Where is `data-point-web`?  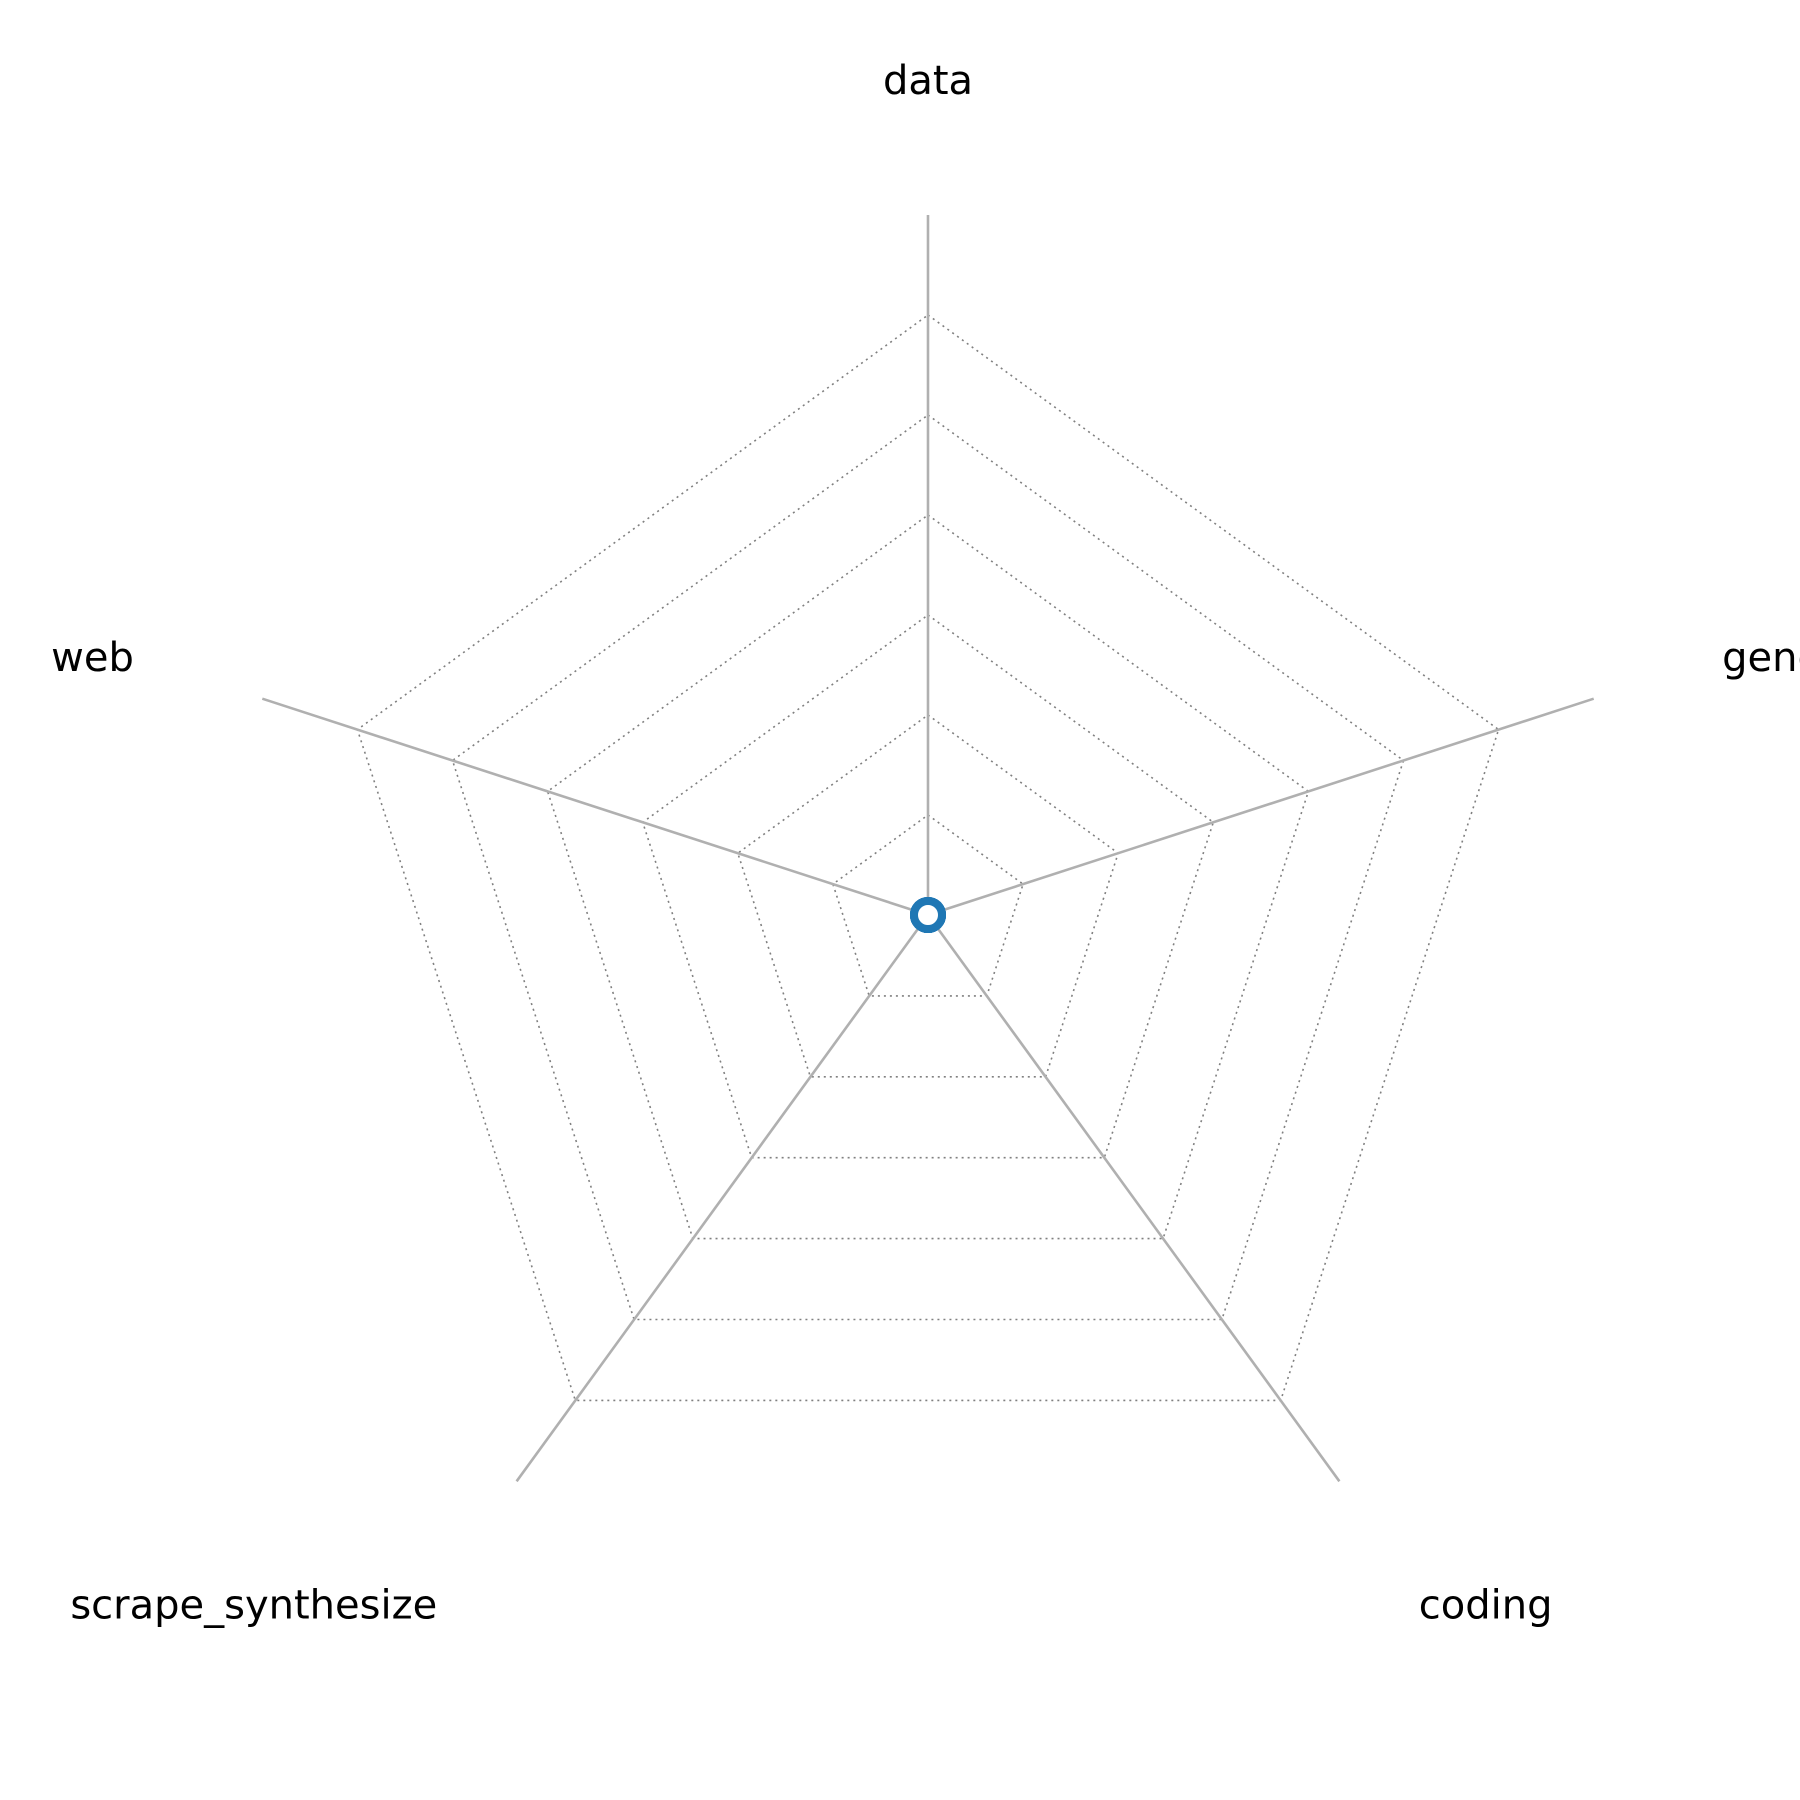
data-point-web is located at coordinates (928, 915).